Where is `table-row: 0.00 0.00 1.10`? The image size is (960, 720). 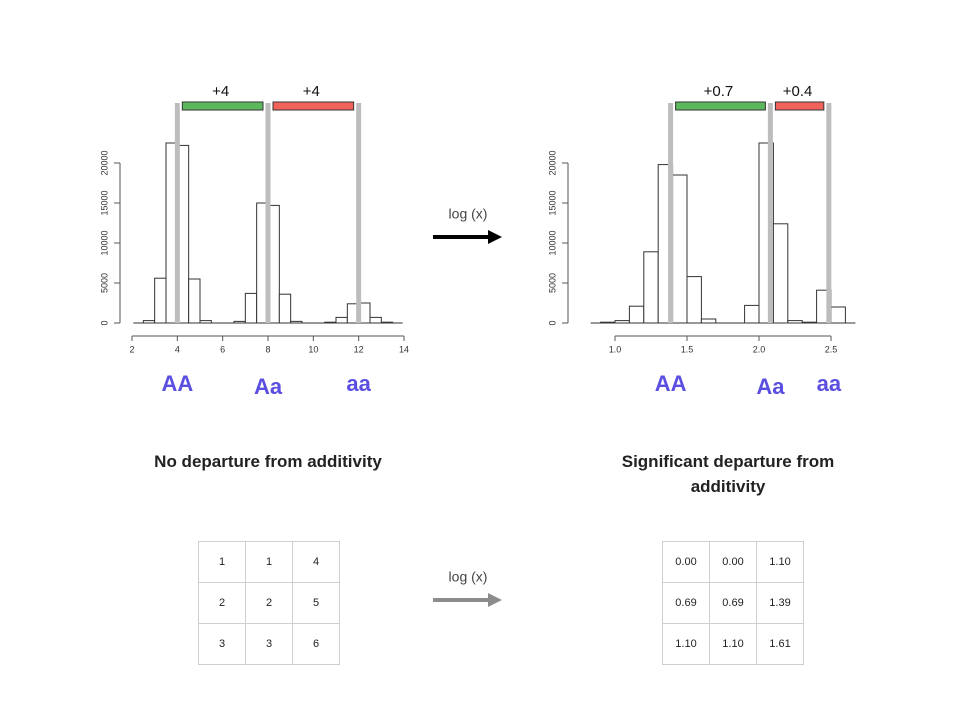 table-row: 0.00 0.00 1.10 is located at coordinates (733, 562).